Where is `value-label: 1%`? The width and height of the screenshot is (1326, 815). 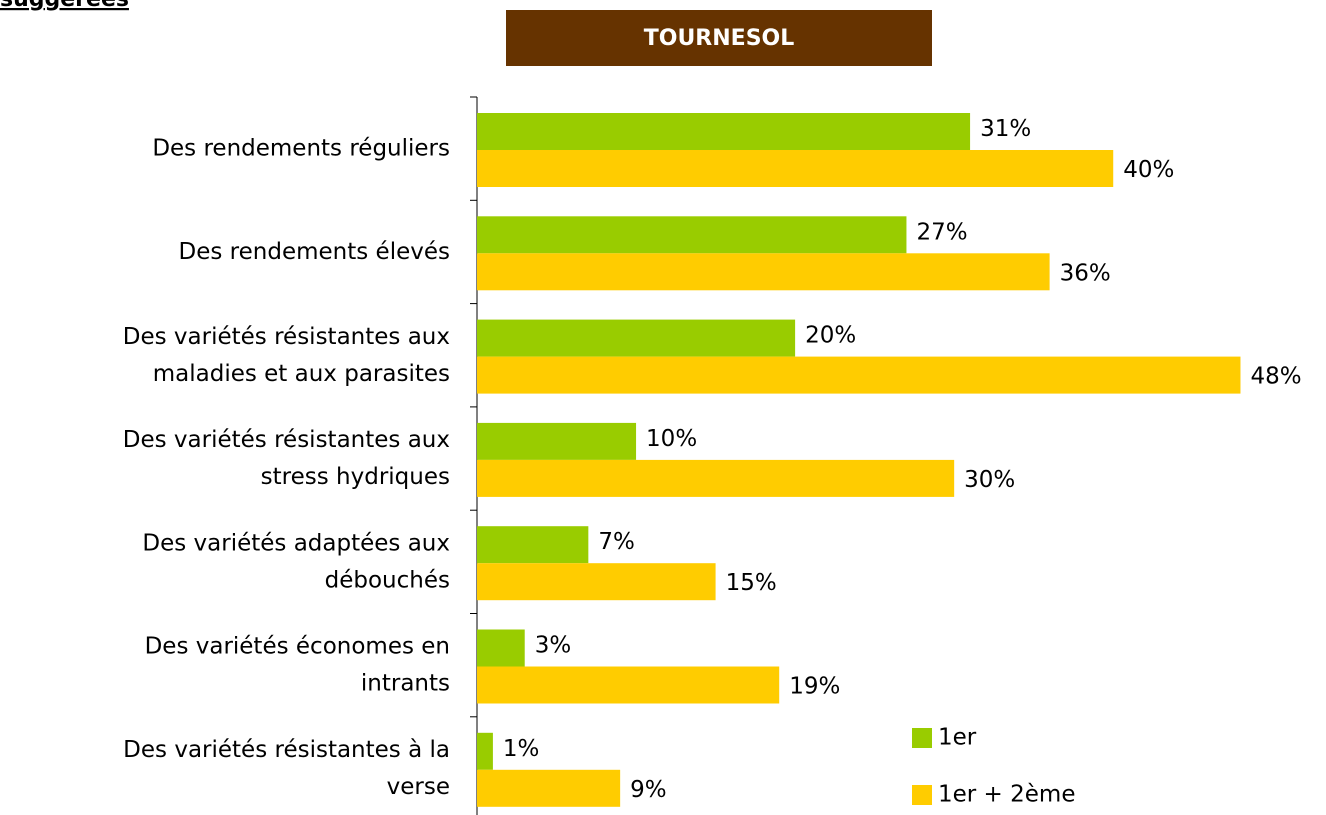
value-label: 1% is located at coordinates (521, 749).